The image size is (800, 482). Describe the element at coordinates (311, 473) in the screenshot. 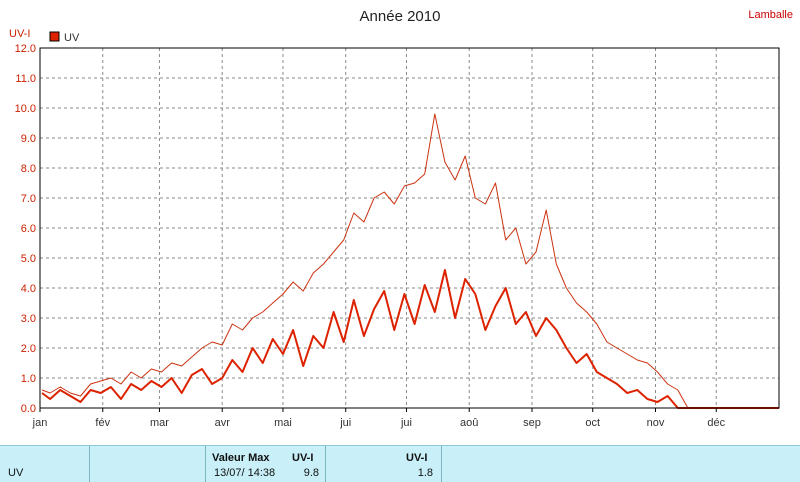

I see `max-value: 9.8` at that location.